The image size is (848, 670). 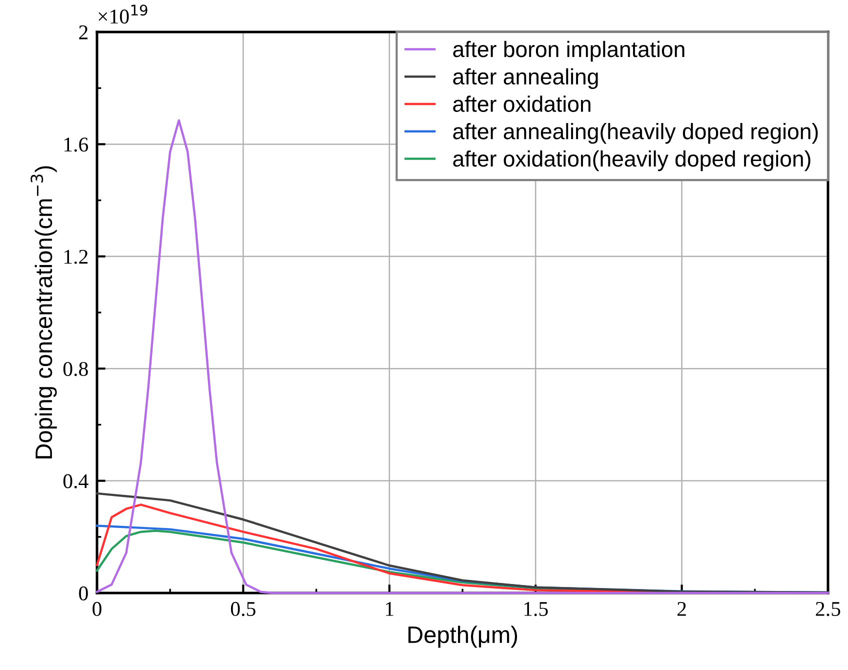 I want to click on legend-label: after oxidation, so click(x=521, y=104).